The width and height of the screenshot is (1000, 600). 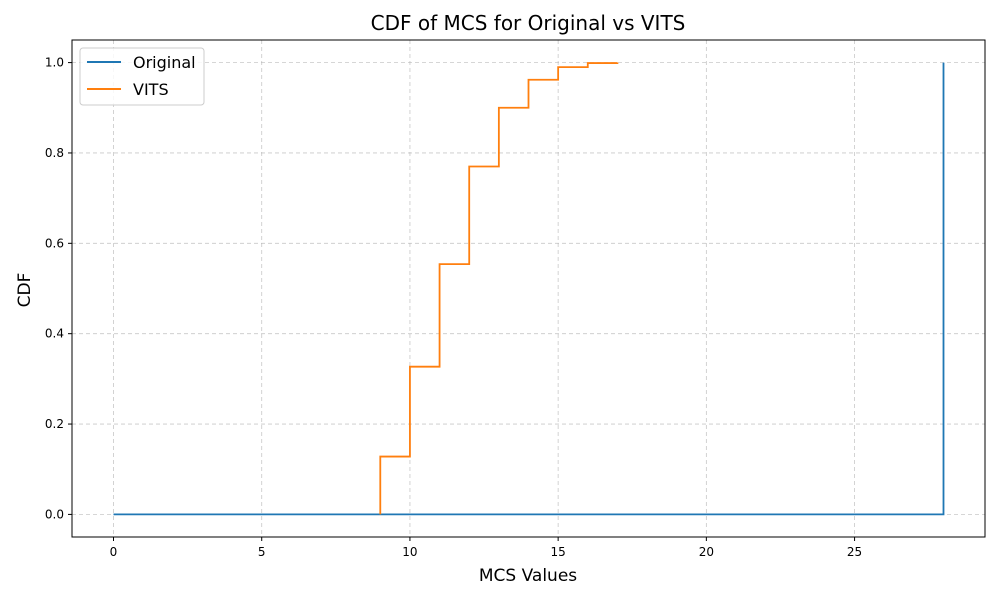 What do you see at coordinates (114, 552) in the screenshot?
I see `x-tick-label: 0` at bounding box center [114, 552].